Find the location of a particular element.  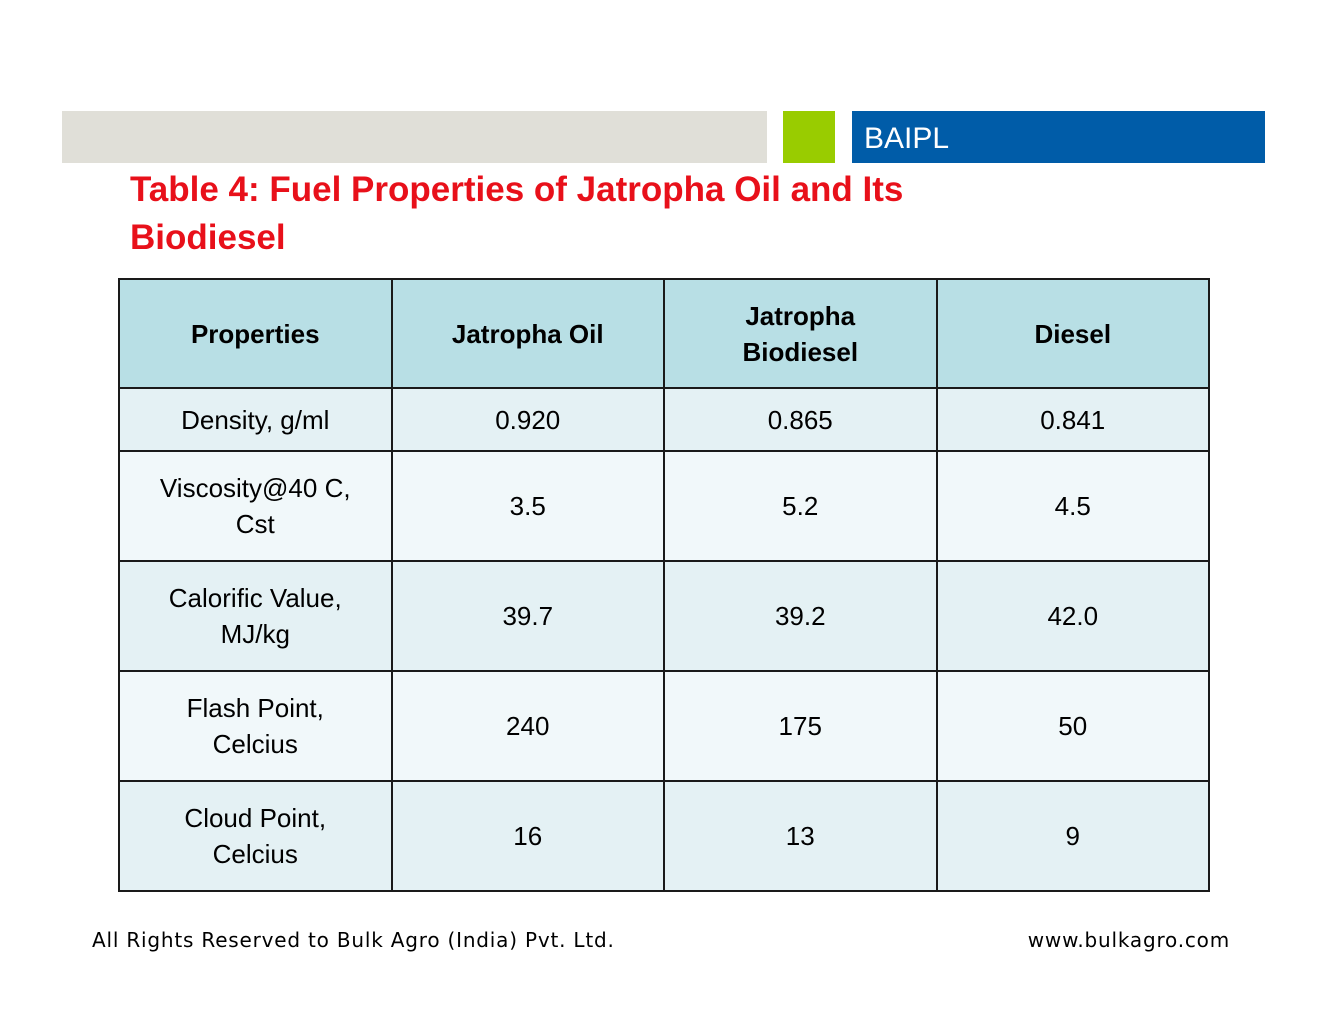

column-header: Jatropha Biodiesel is located at coordinates (800, 333).